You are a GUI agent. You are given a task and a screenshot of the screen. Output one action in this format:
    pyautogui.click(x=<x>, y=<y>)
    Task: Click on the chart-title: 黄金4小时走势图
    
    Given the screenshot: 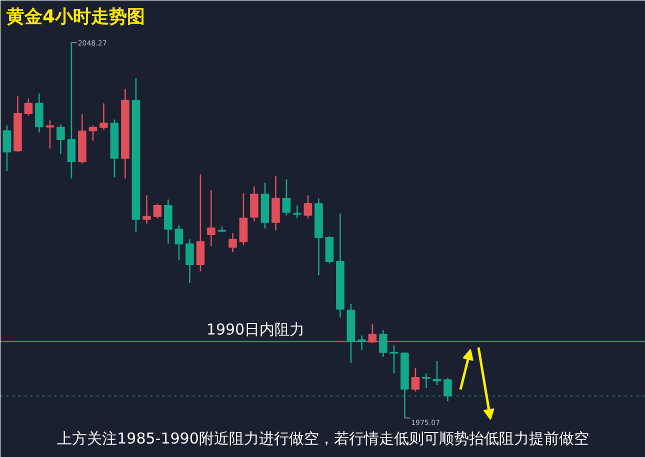 What is the action you would take?
    pyautogui.click(x=76, y=17)
    